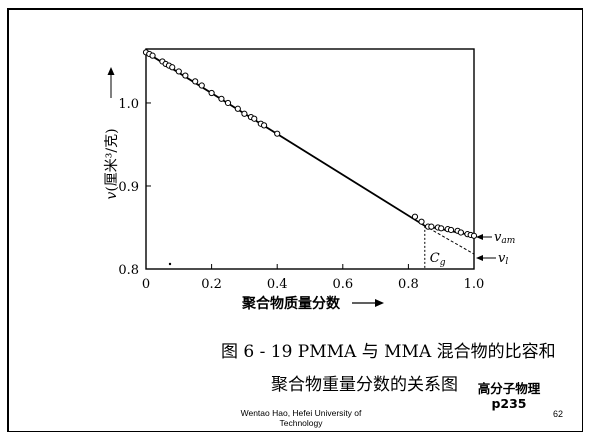 The height and width of the screenshot is (438, 595). Describe the element at coordinates (388, 352) in the screenshot. I see `figure-caption-line1: 图 6 - 19 PMMA 与 MMA 混合物的比容和` at that location.